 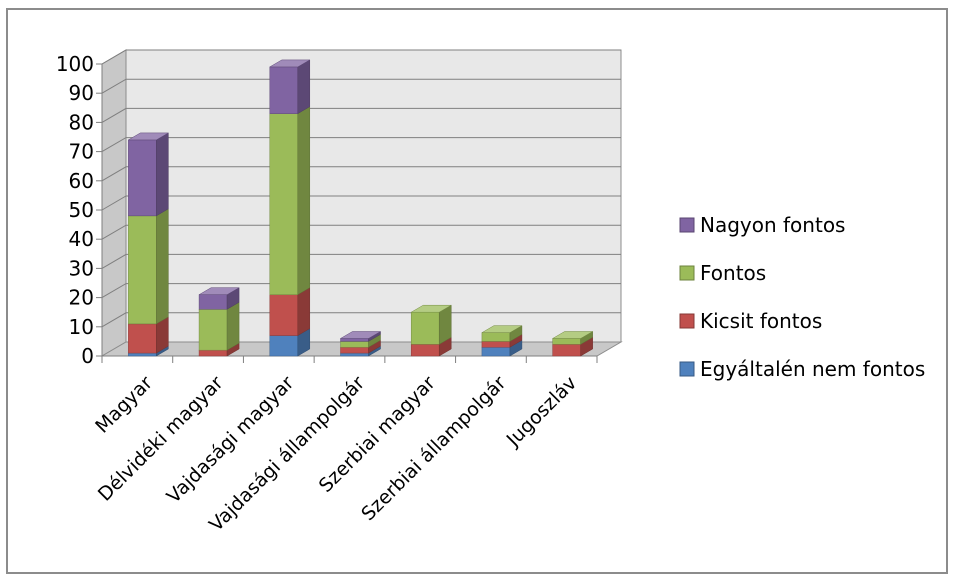 I want to click on y-axis: 0 10 20 30 40 50 60 70 80 90 100, so click(x=79, y=210).